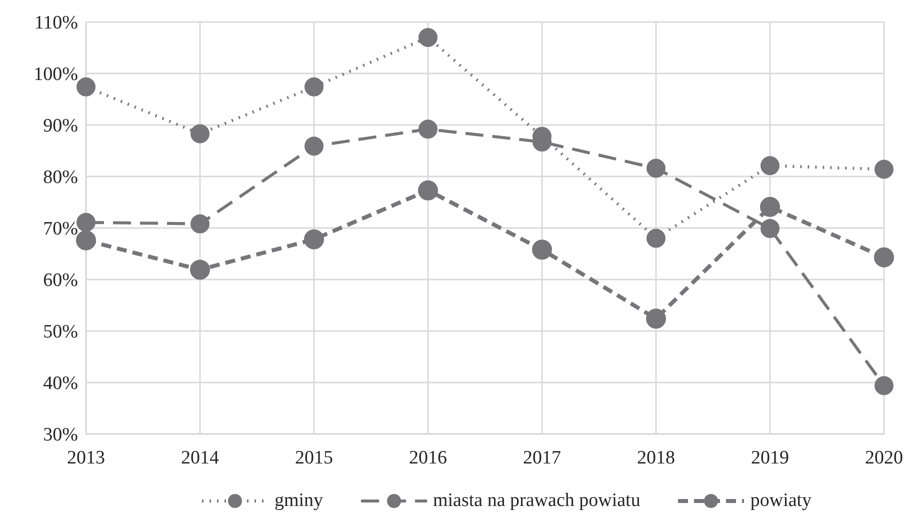 The width and height of the screenshot is (919, 529). I want to click on x-tick-label: 2015, so click(314, 457).